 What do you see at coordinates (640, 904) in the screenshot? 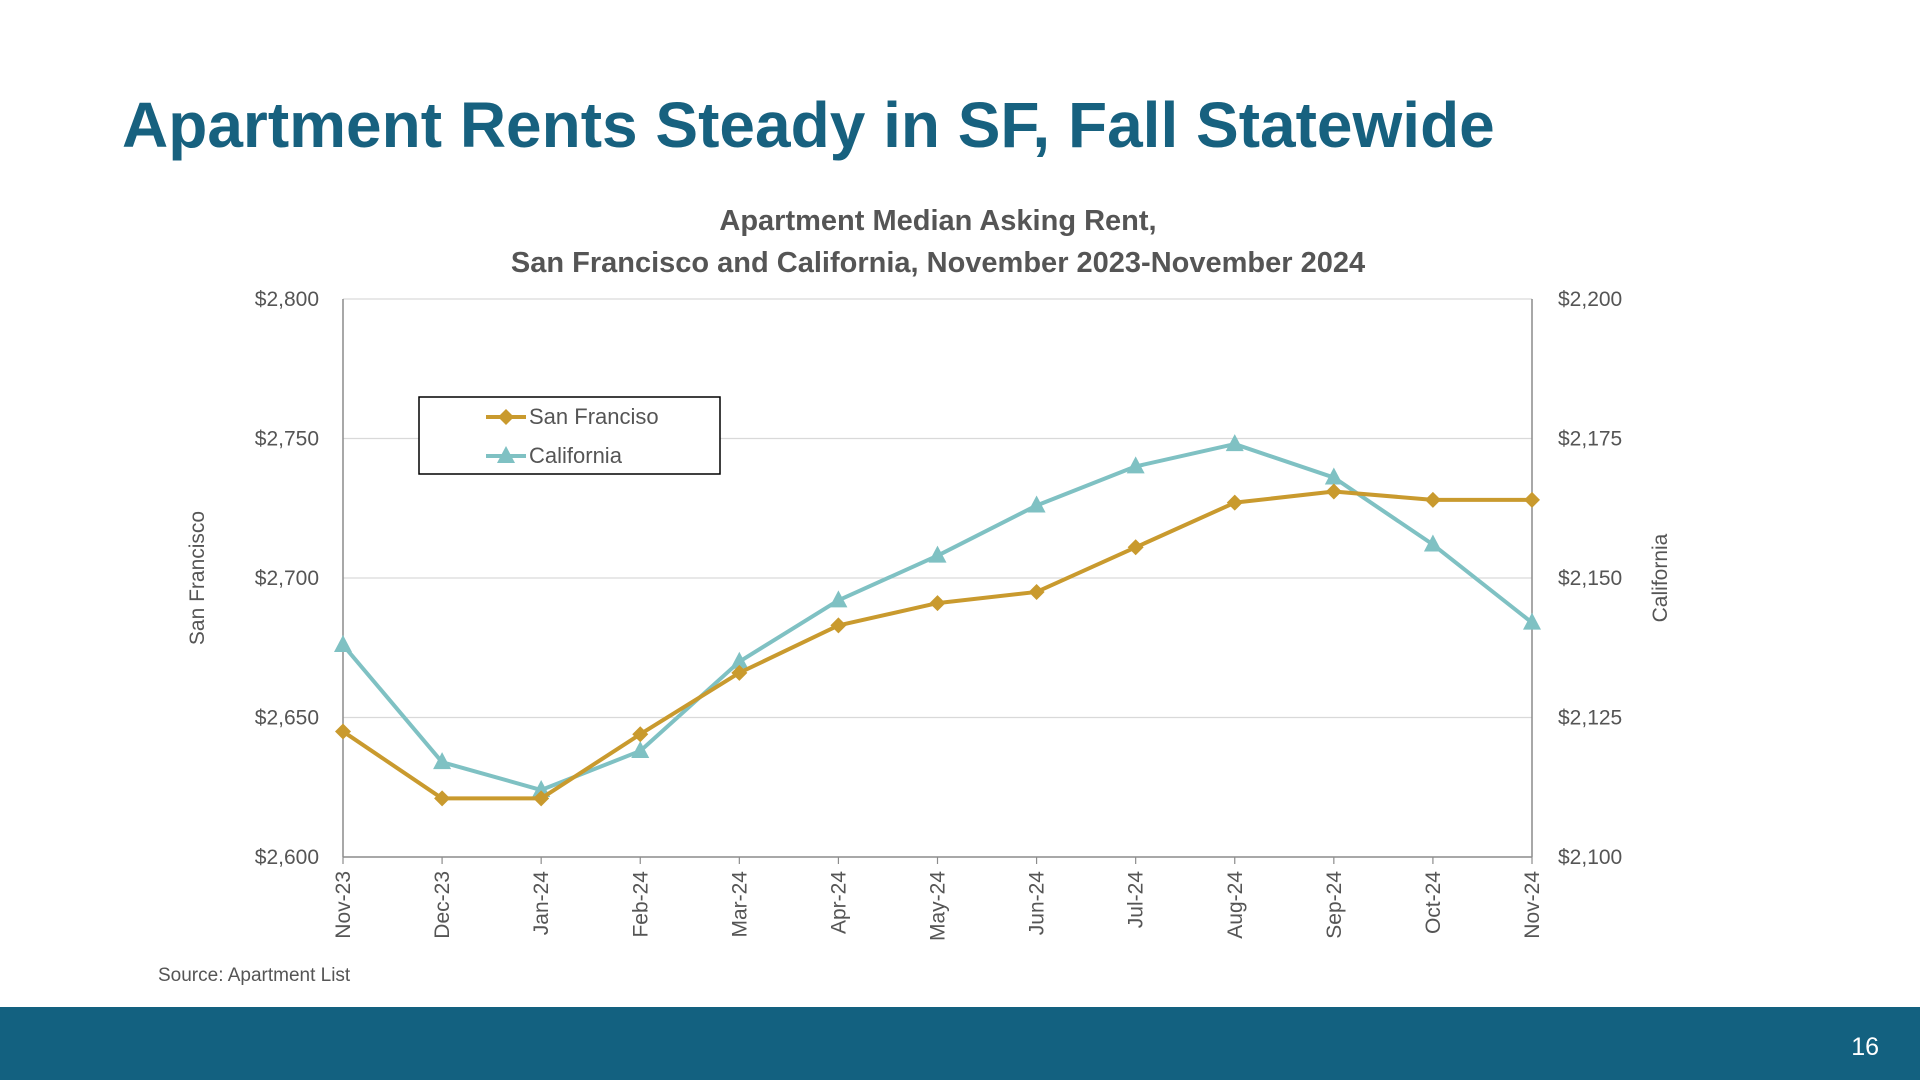
I see `x-tick-label: Feb-24` at bounding box center [640, 904].